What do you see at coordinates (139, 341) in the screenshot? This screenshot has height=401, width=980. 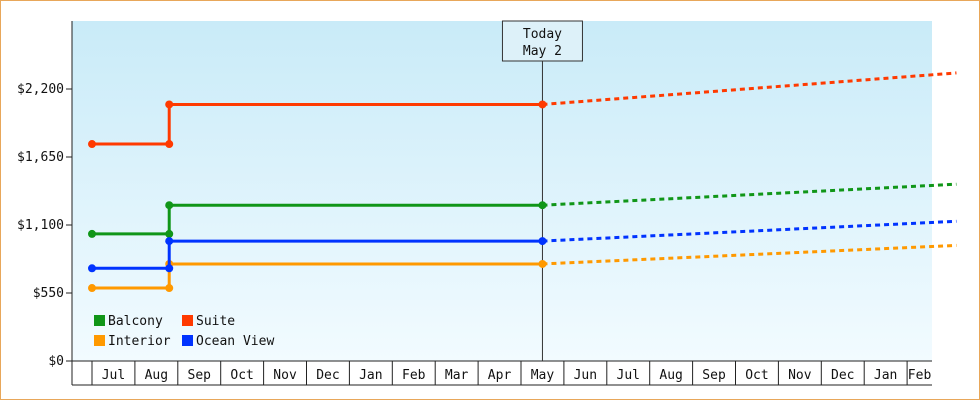 I see `legend-label: Interior` at bounding box center [139, 341].